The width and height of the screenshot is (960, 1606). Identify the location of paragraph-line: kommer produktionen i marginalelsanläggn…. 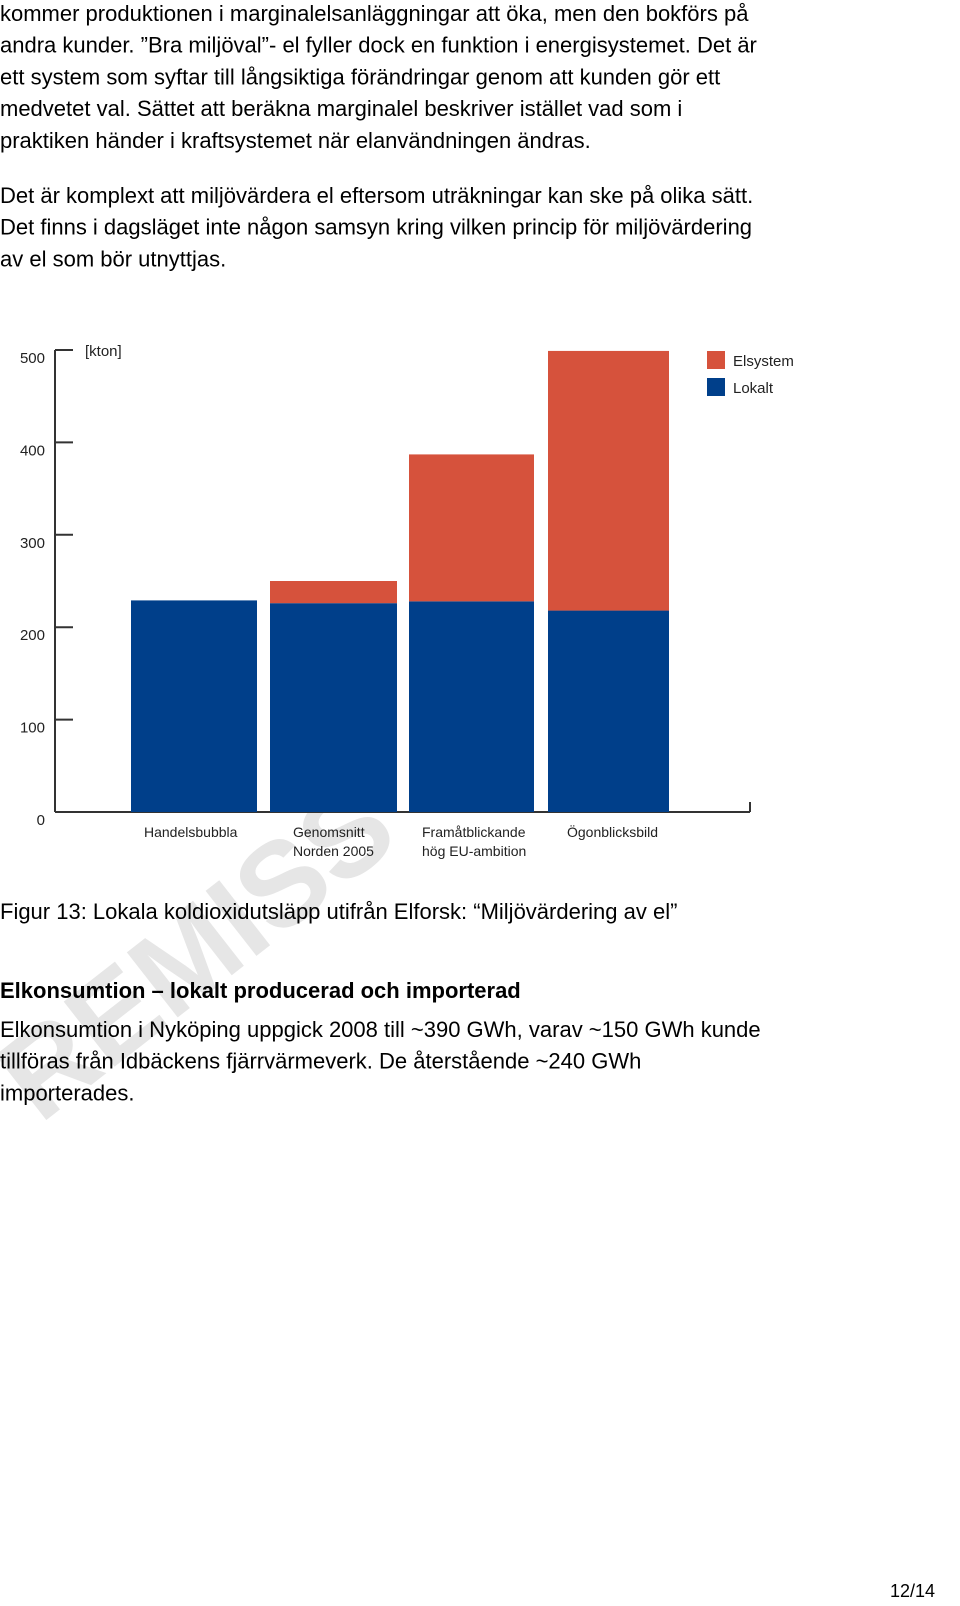
(374, 13).